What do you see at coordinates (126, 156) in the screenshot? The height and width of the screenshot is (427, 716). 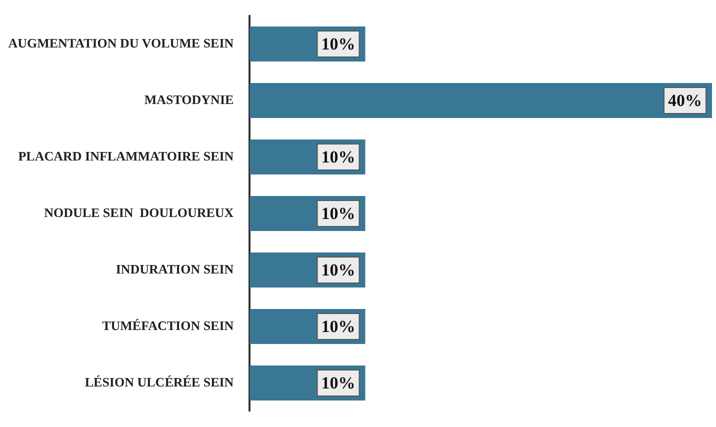 I see `y-tick-label: PLACARD INFLAMMATOIRE SEIN` at bounding box center [126, 156].